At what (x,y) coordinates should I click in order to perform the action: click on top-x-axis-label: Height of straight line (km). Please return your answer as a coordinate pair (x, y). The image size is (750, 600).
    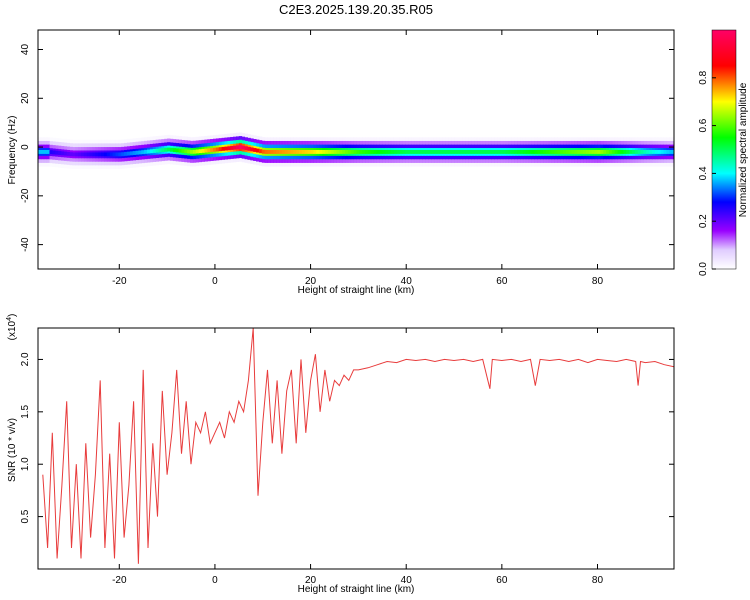
    Looking at the image, I should click on (356, 290).